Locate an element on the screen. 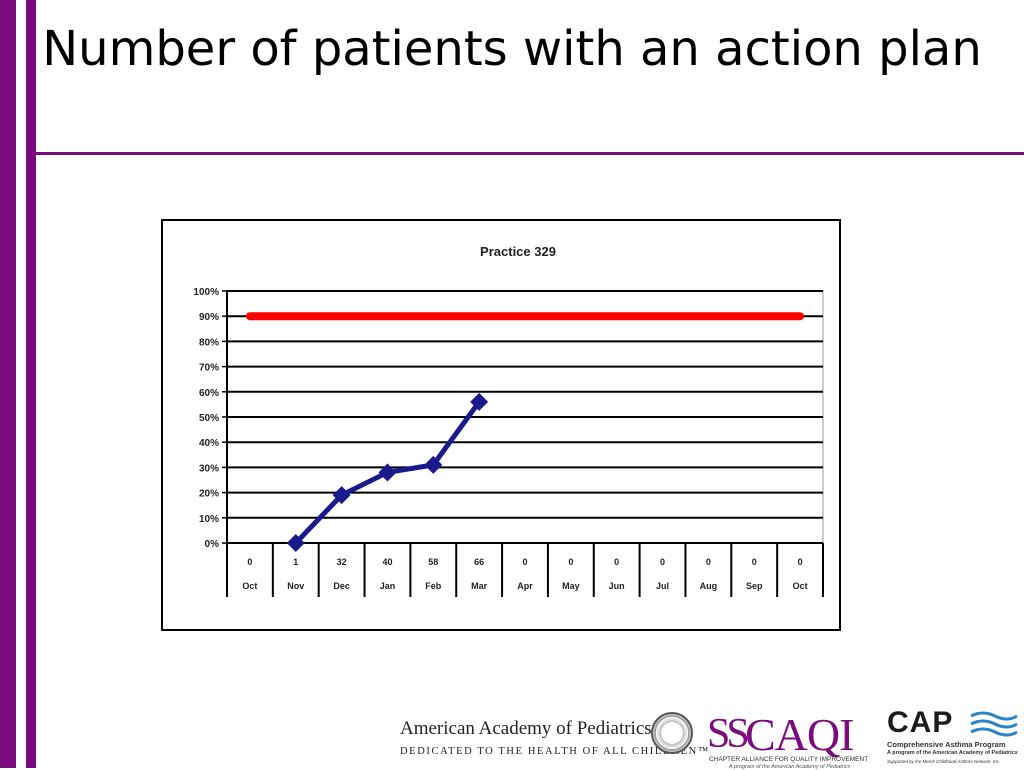  category-label: Aug is located at coordinates (709, 586).